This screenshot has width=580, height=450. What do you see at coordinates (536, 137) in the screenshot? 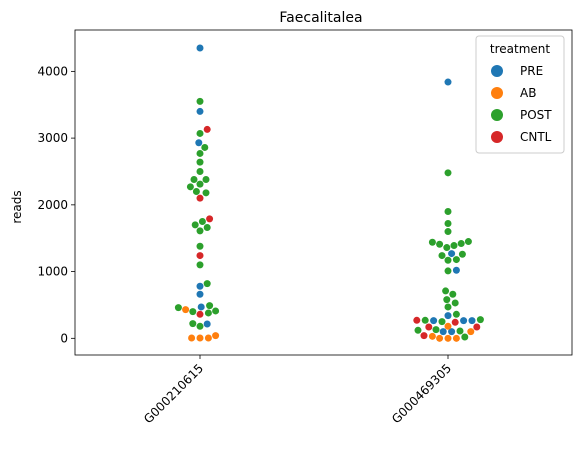
I see `legend-label-cntl: CNTL` at bounding box center [536, 137].